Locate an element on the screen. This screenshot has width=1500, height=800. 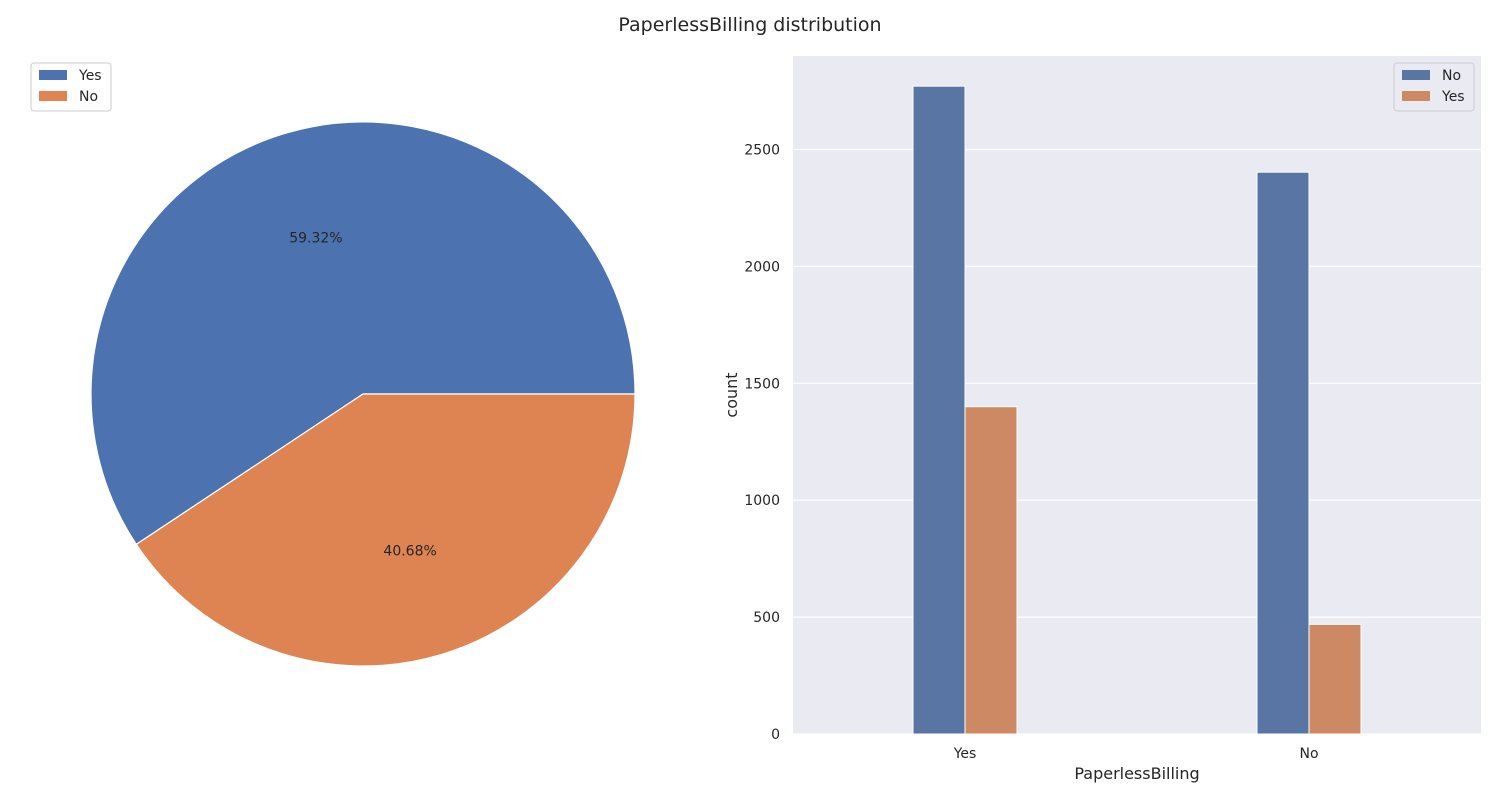
x-tick-label: No is located at coordinates (1308, 754).